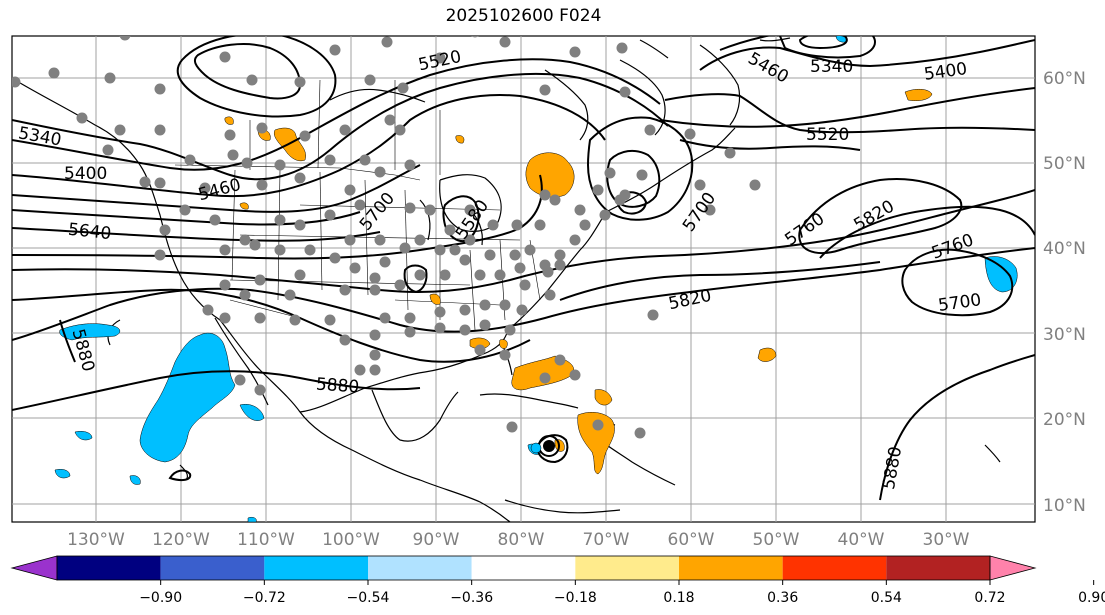 The image size is (1105, 615). I want to click on colorbar-tick-label: 0.90, so click(1091, 598).